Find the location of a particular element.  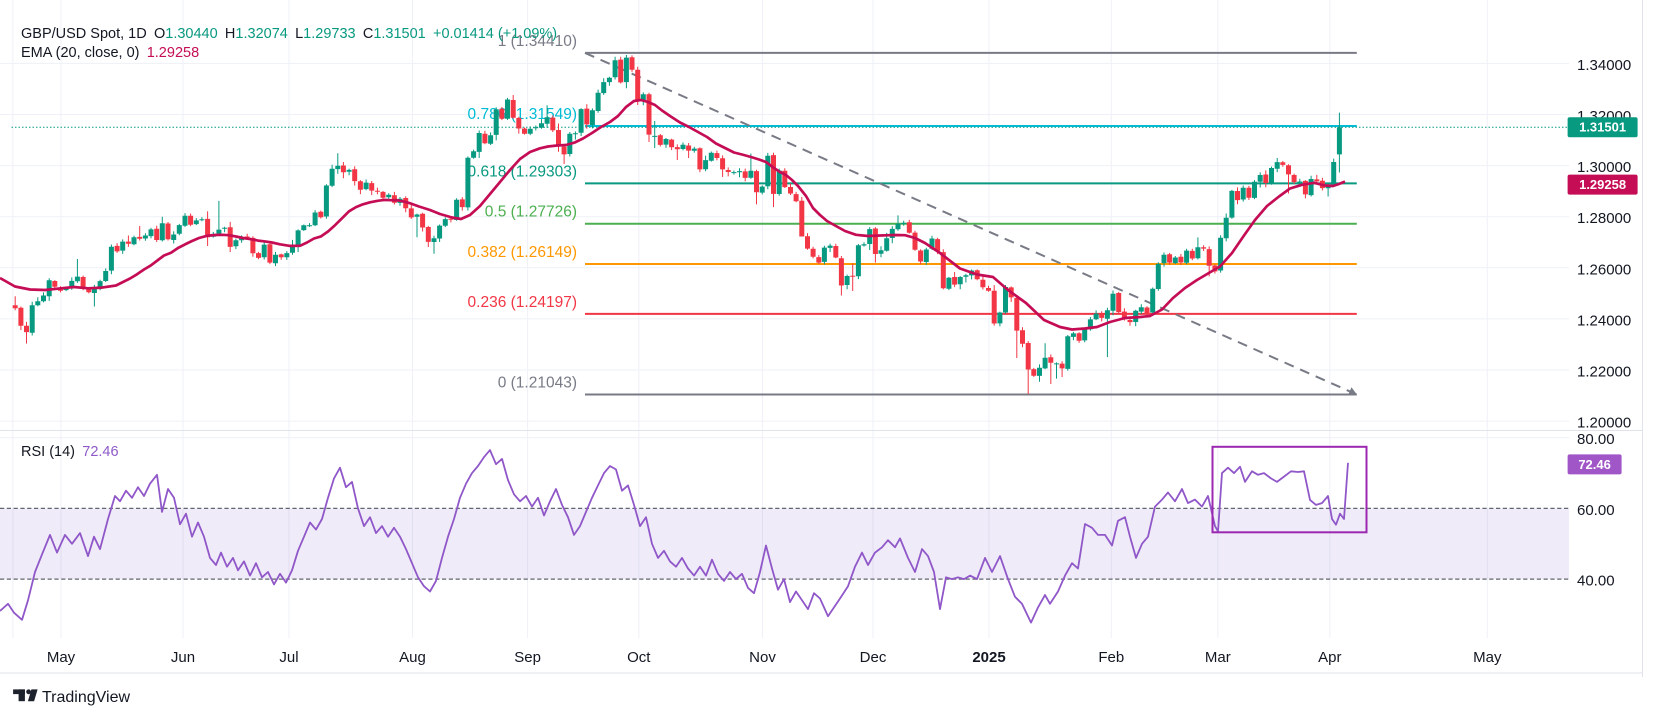

svg-text: 1.22000 is located at coordinates (1604, 372).